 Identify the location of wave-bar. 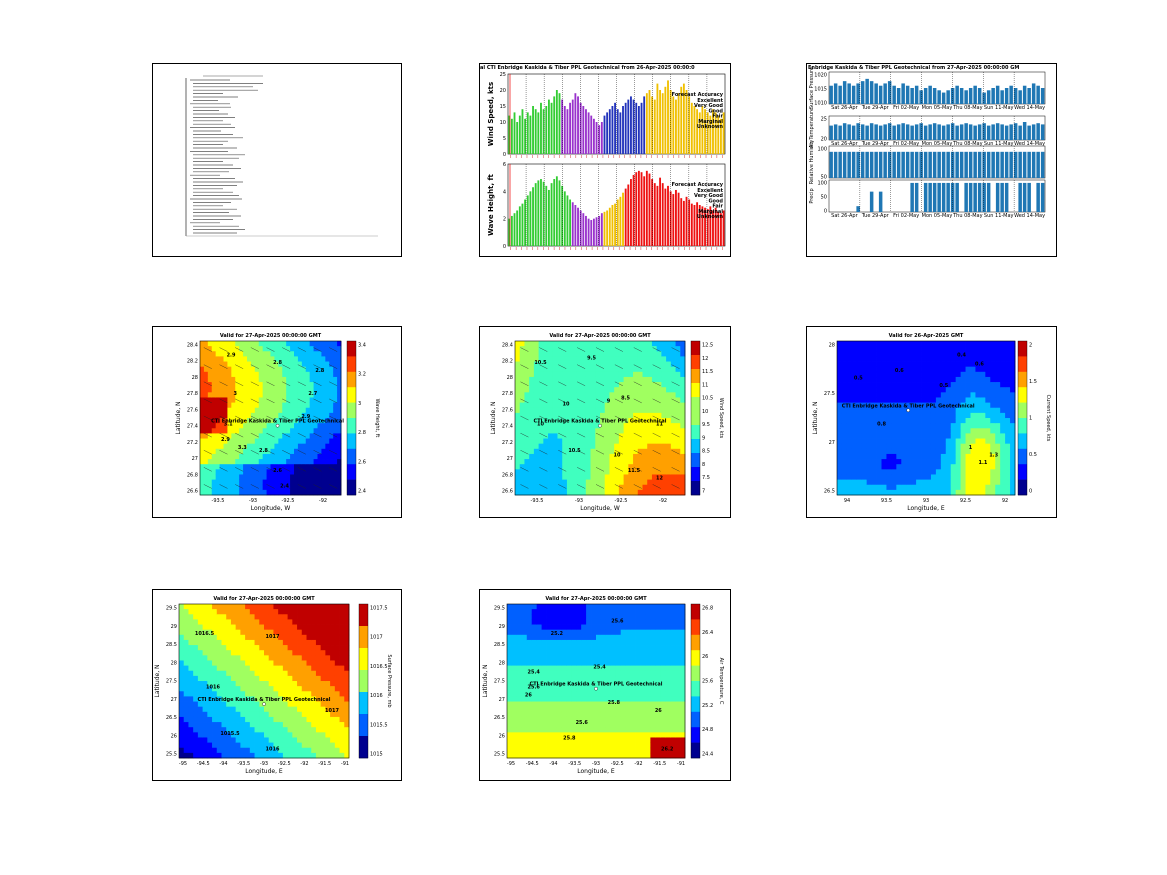
(691, 224).